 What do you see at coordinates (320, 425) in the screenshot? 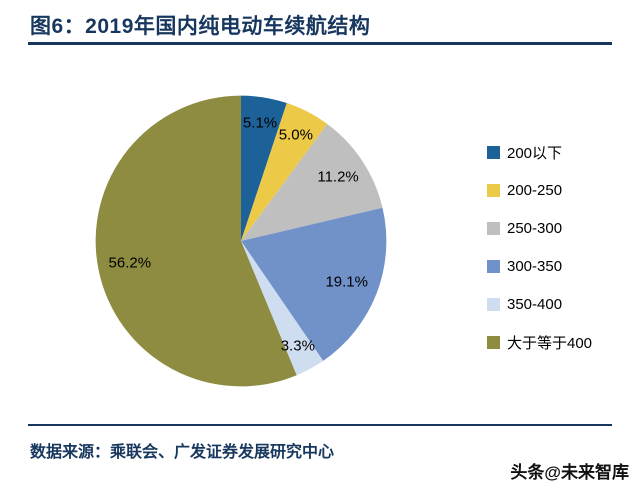
I see `footer-rule` at bounding box center [320, 425].